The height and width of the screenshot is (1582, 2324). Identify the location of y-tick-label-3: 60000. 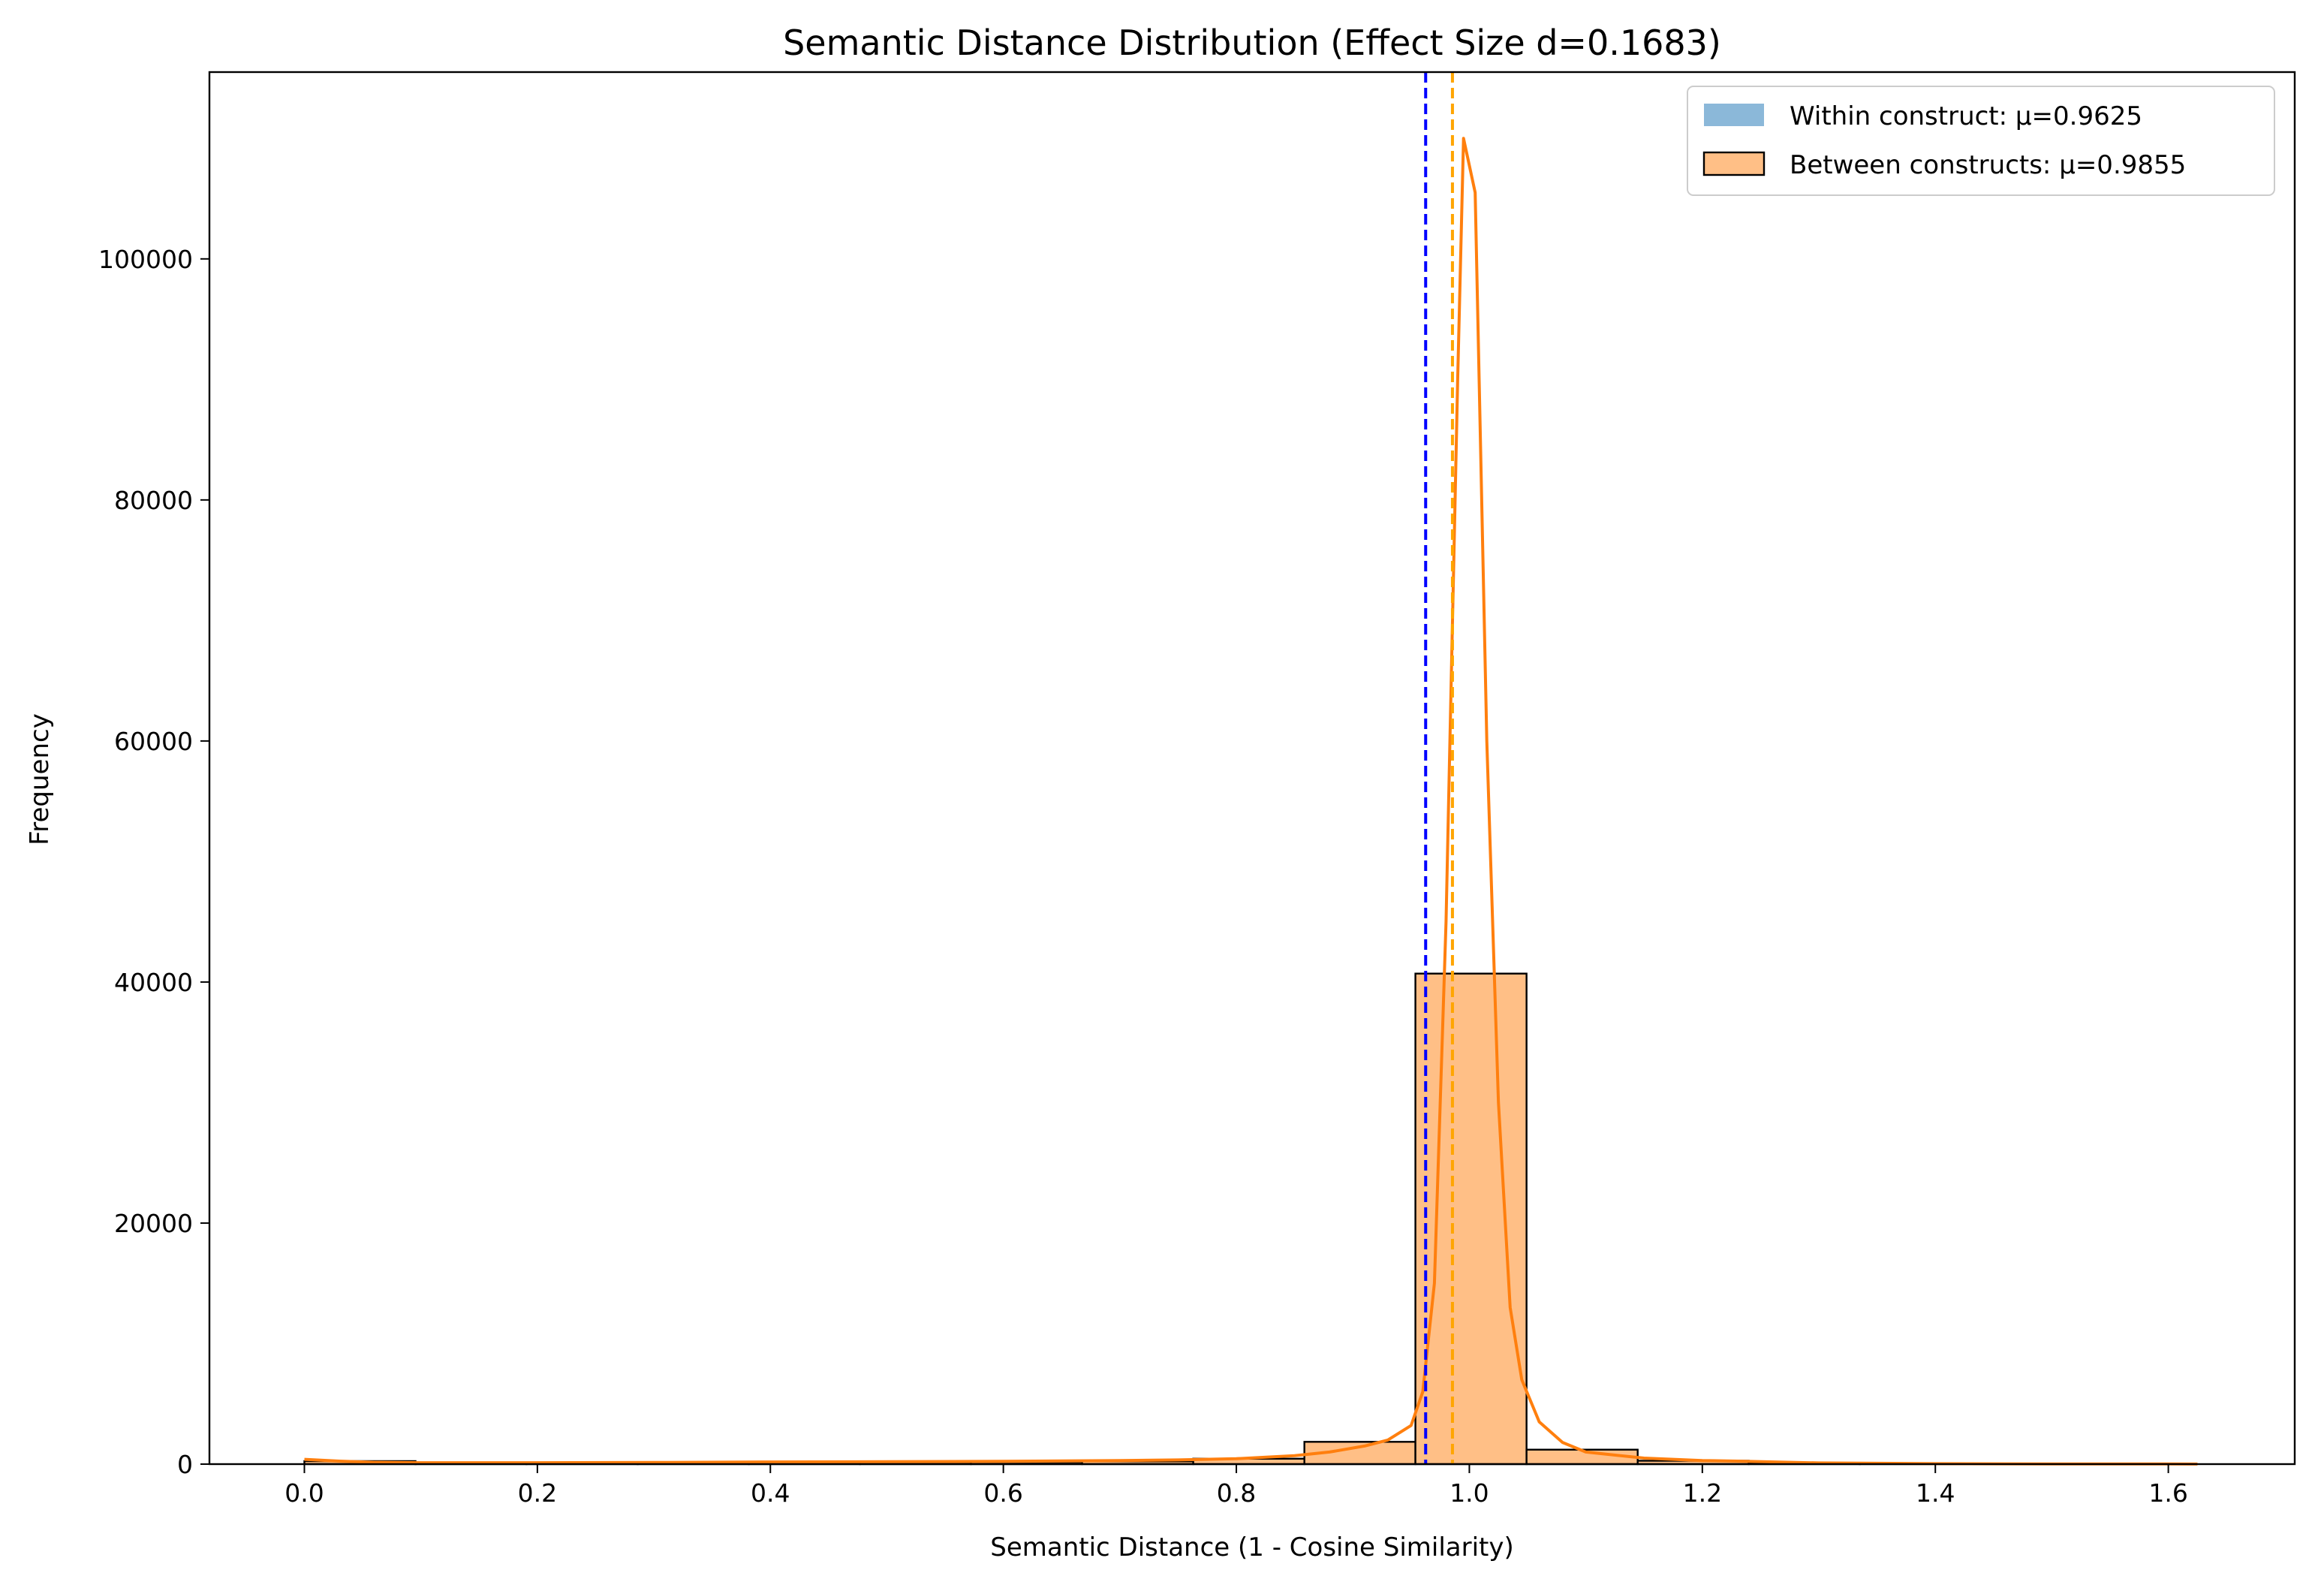
(153, 741).